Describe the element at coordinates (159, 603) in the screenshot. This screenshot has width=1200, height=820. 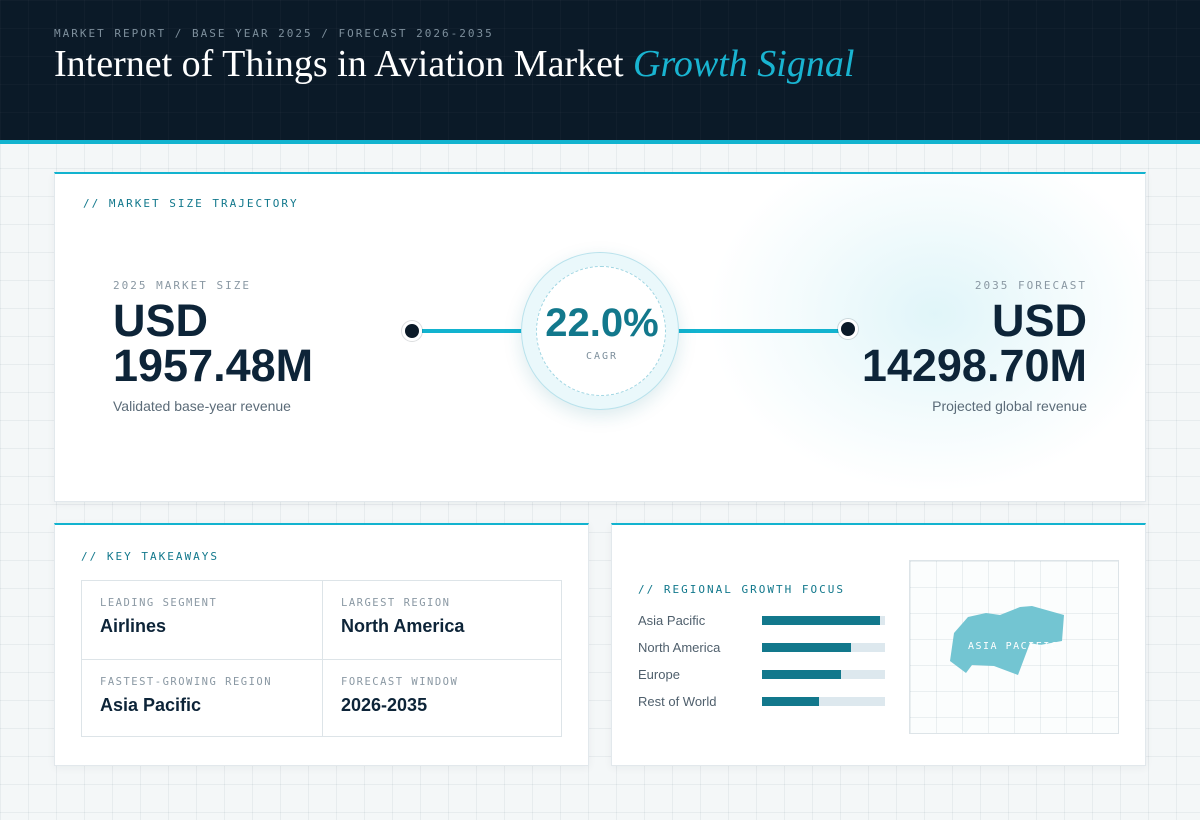
I see `takeaway-eyebrow: LEADING SEGMENT` at that location.